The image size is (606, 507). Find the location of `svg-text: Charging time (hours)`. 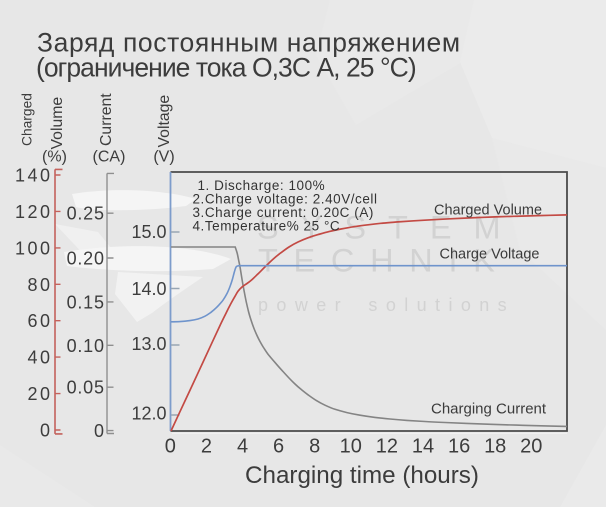

svg-text: Charging time (hours) is located at coordinates (362, 475).